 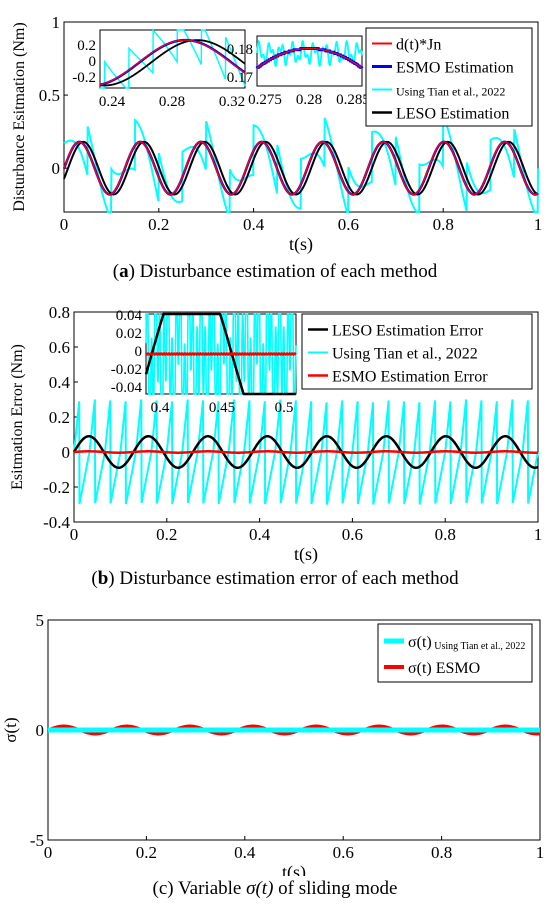 I want to click on series-tian, so click(x=301, y=164).